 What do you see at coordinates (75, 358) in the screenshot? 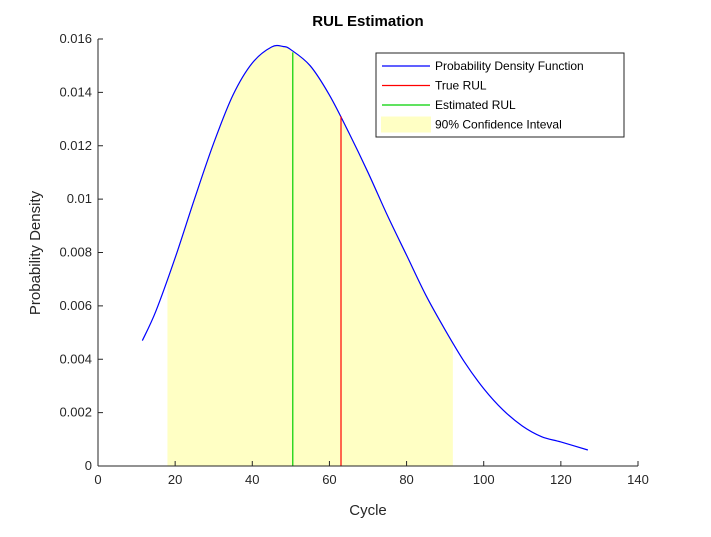
I see `y-tick-label: 0.004` at bounding box center [75, 358].